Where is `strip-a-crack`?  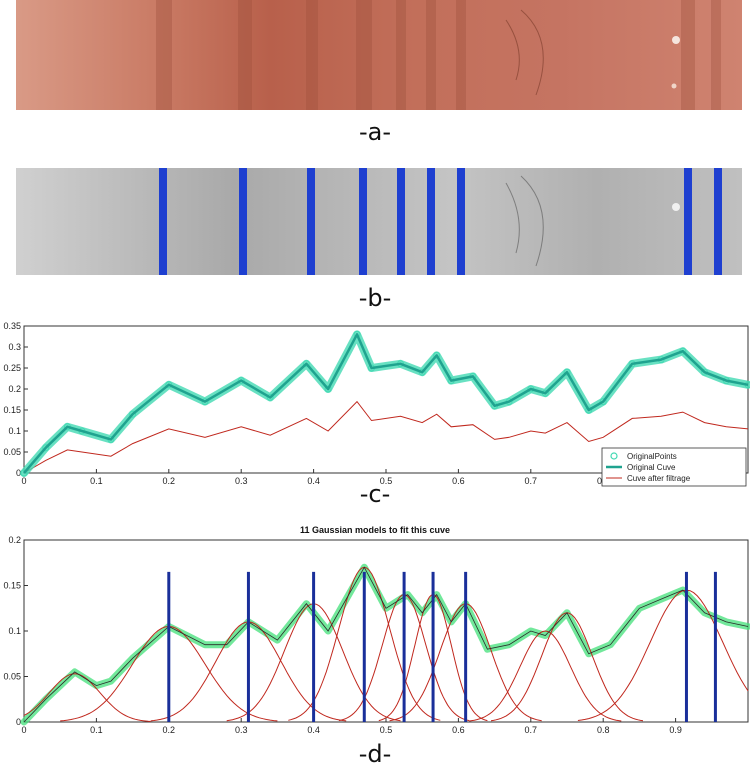 strip-a-crack is located at coordinates (524, 52).